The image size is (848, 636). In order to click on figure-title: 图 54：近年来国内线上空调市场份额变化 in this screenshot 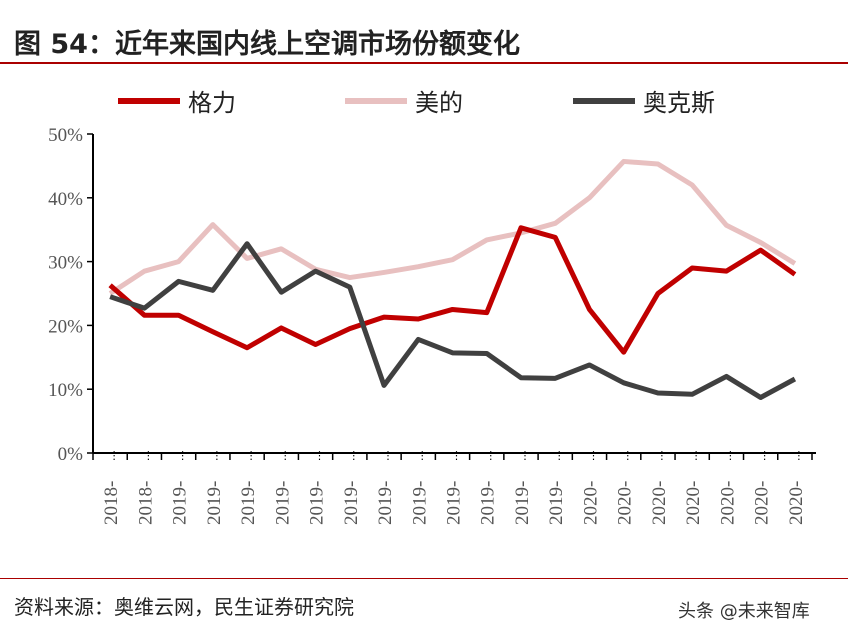, I will do `click(267, 44)`.